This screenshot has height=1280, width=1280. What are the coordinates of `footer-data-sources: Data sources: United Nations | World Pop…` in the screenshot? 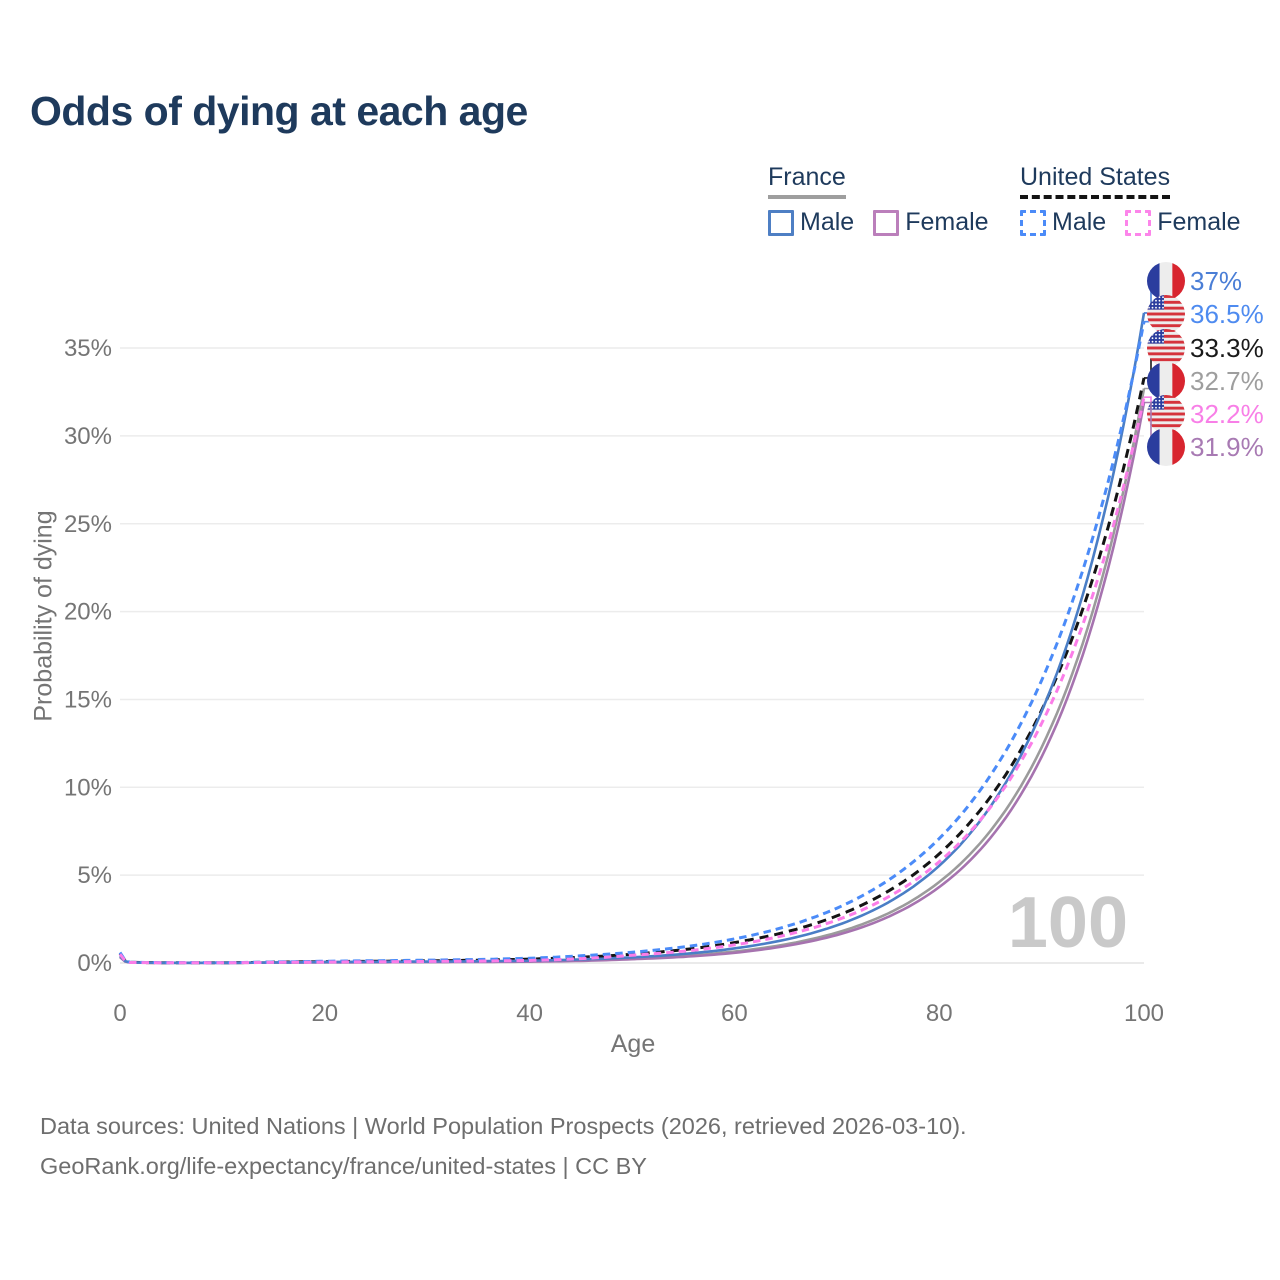 It's located at (503, 1126).